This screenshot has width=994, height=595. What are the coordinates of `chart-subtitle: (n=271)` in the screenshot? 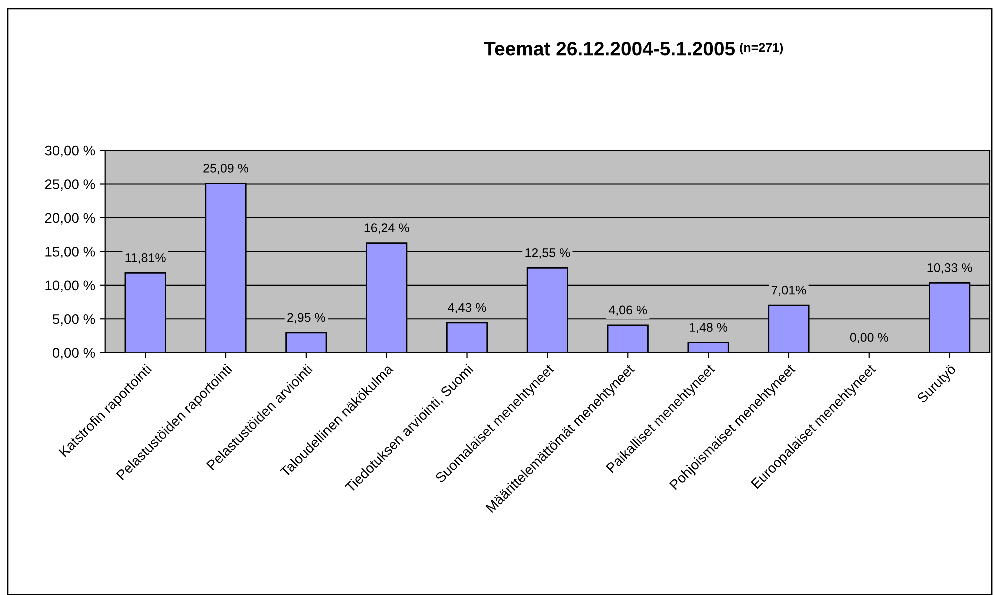 It's located at (762, 48).